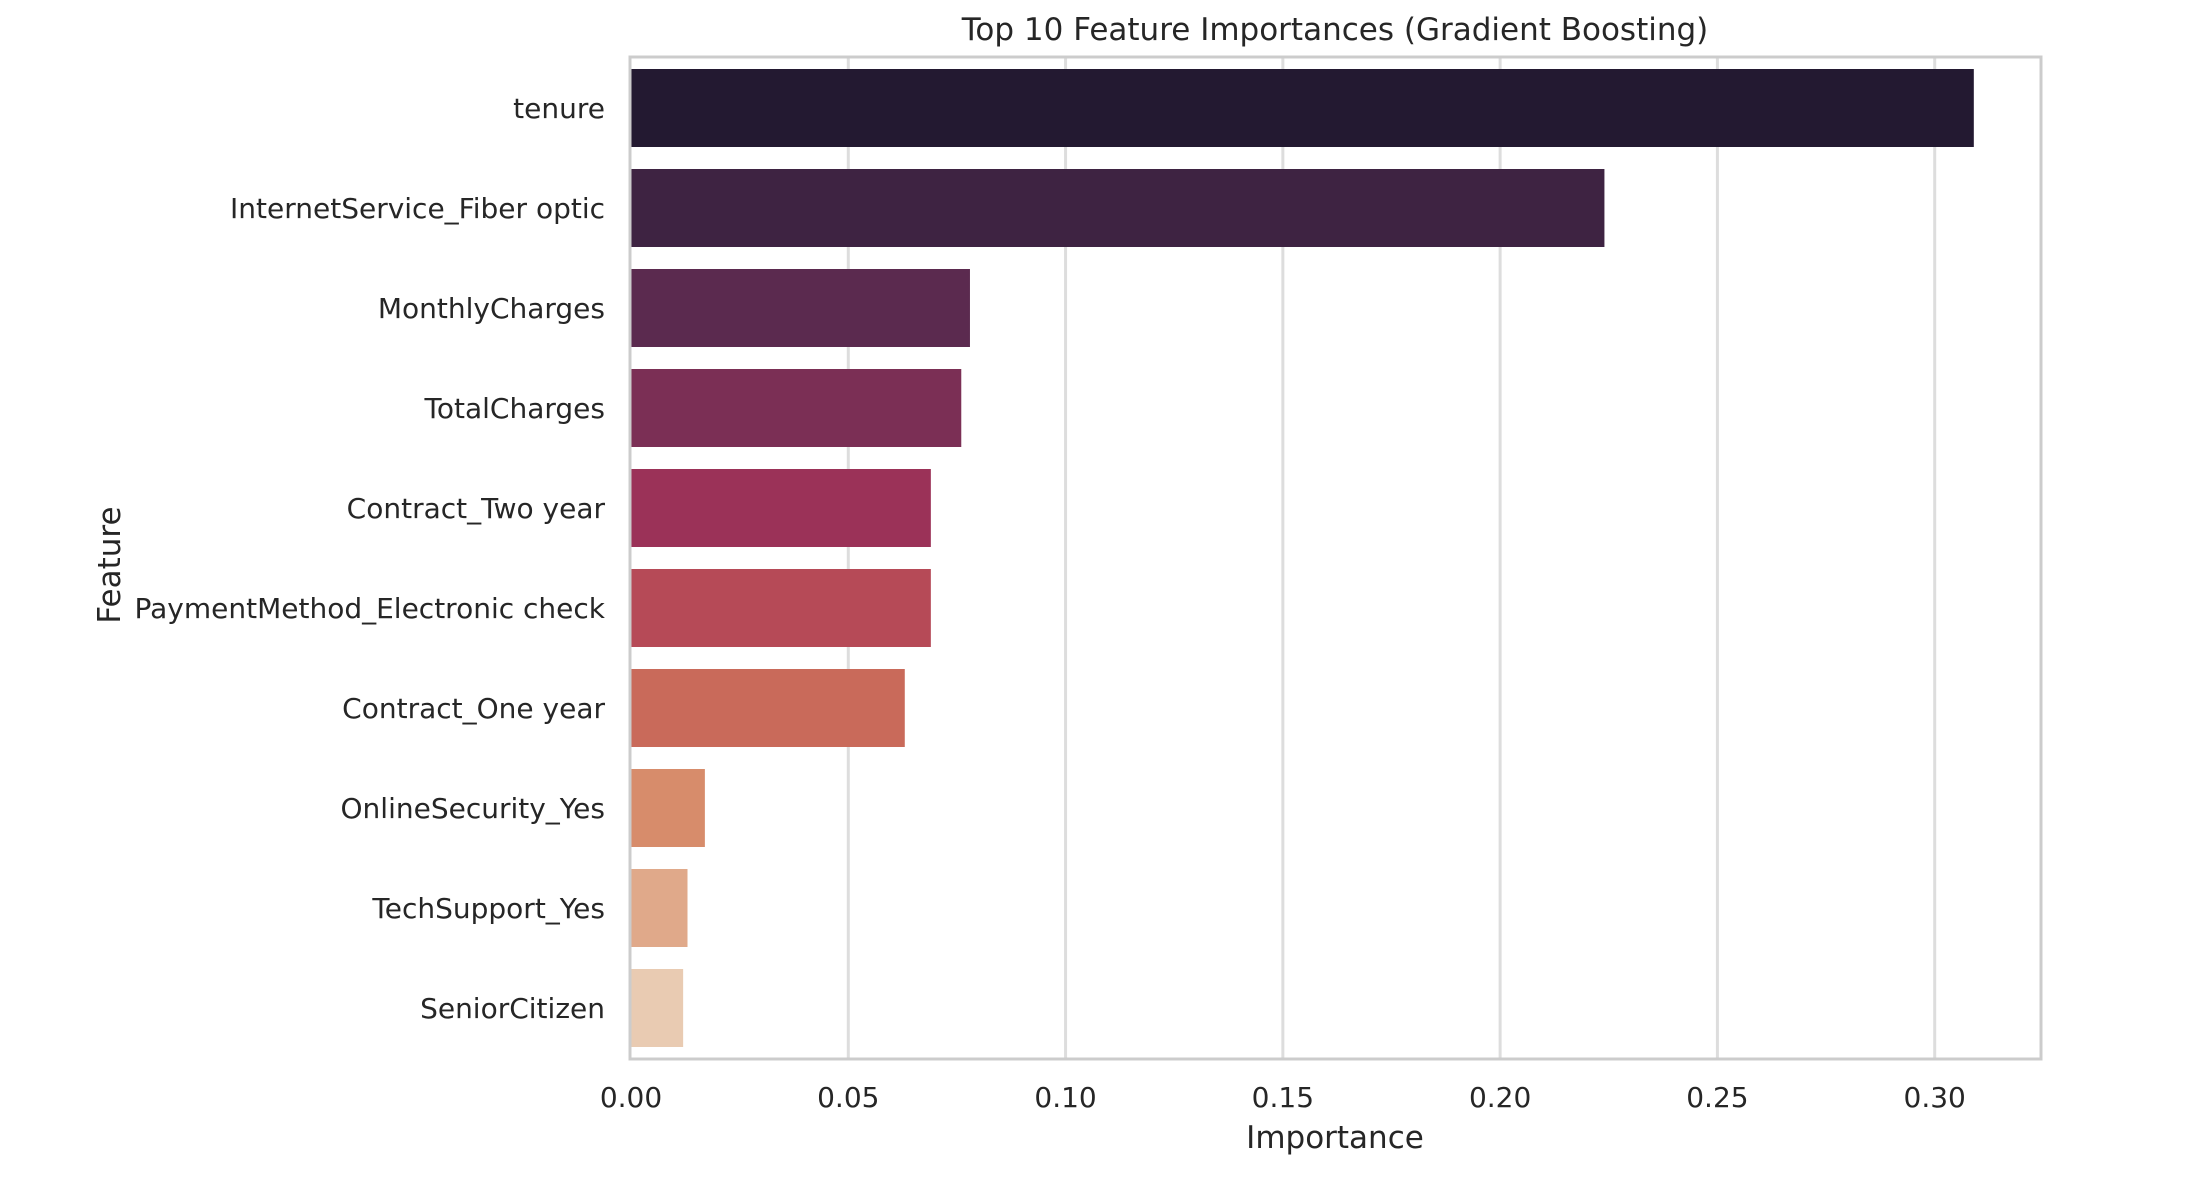 The width and height of the screenshot is (2192, 1184). What do you see at coordinates (1500, 1097) in the screenshot?
I see `x-tick-label: 0.20` at bounding box center [1500, 1097].